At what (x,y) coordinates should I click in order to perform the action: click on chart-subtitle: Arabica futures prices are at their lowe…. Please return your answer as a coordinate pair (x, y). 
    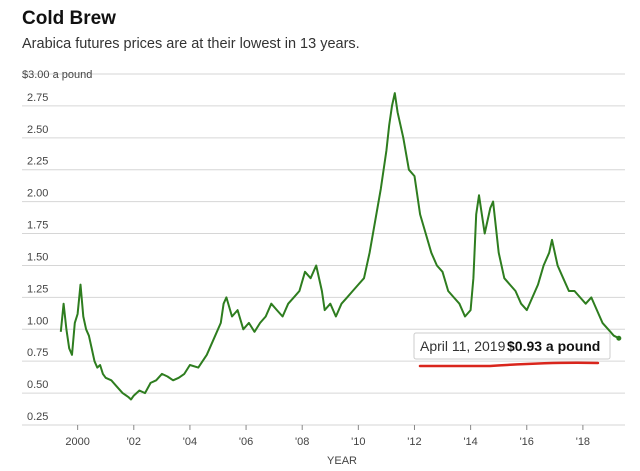
    Looking at the image, I should click on (191, 44).